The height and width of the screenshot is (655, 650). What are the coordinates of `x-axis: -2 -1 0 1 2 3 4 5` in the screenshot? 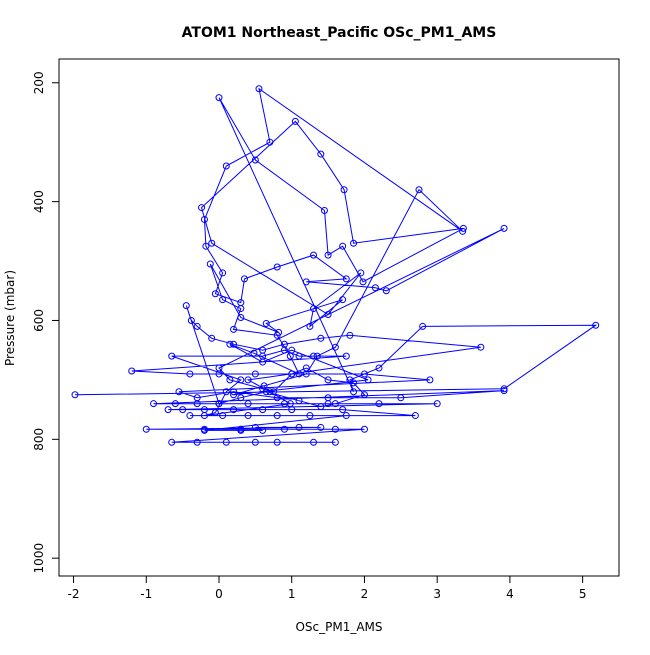 It's located at (327, 588).